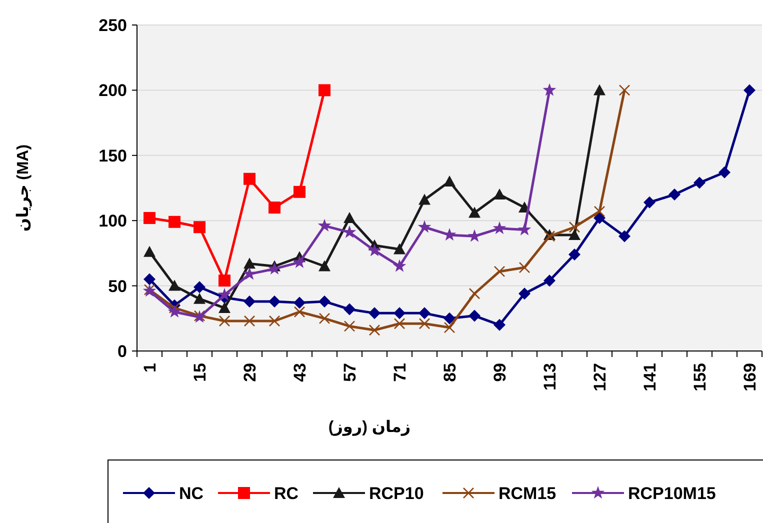  What do you see at coordinates (122, 351) in the screenshot?
I see `y-tick-label: 0` at bounding box center [122, 351].